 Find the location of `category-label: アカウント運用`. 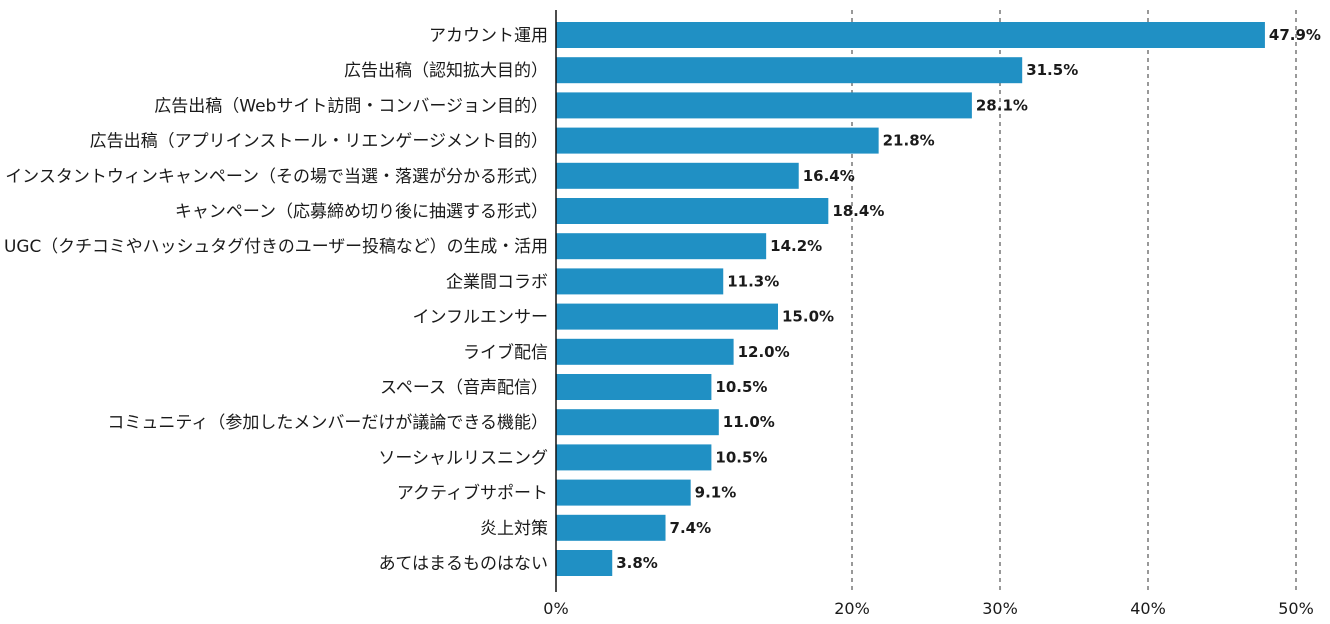

category-label: アカウント運用 is located at coordinates (488, 36).